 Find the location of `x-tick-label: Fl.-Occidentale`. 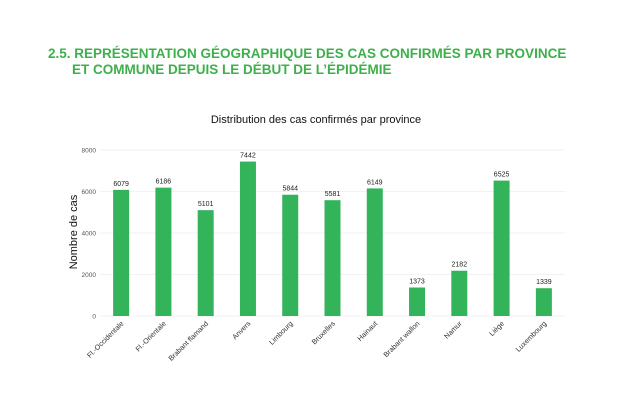

x-tick-label: Fl.-Occidentale is located at coordinates (105, 339).